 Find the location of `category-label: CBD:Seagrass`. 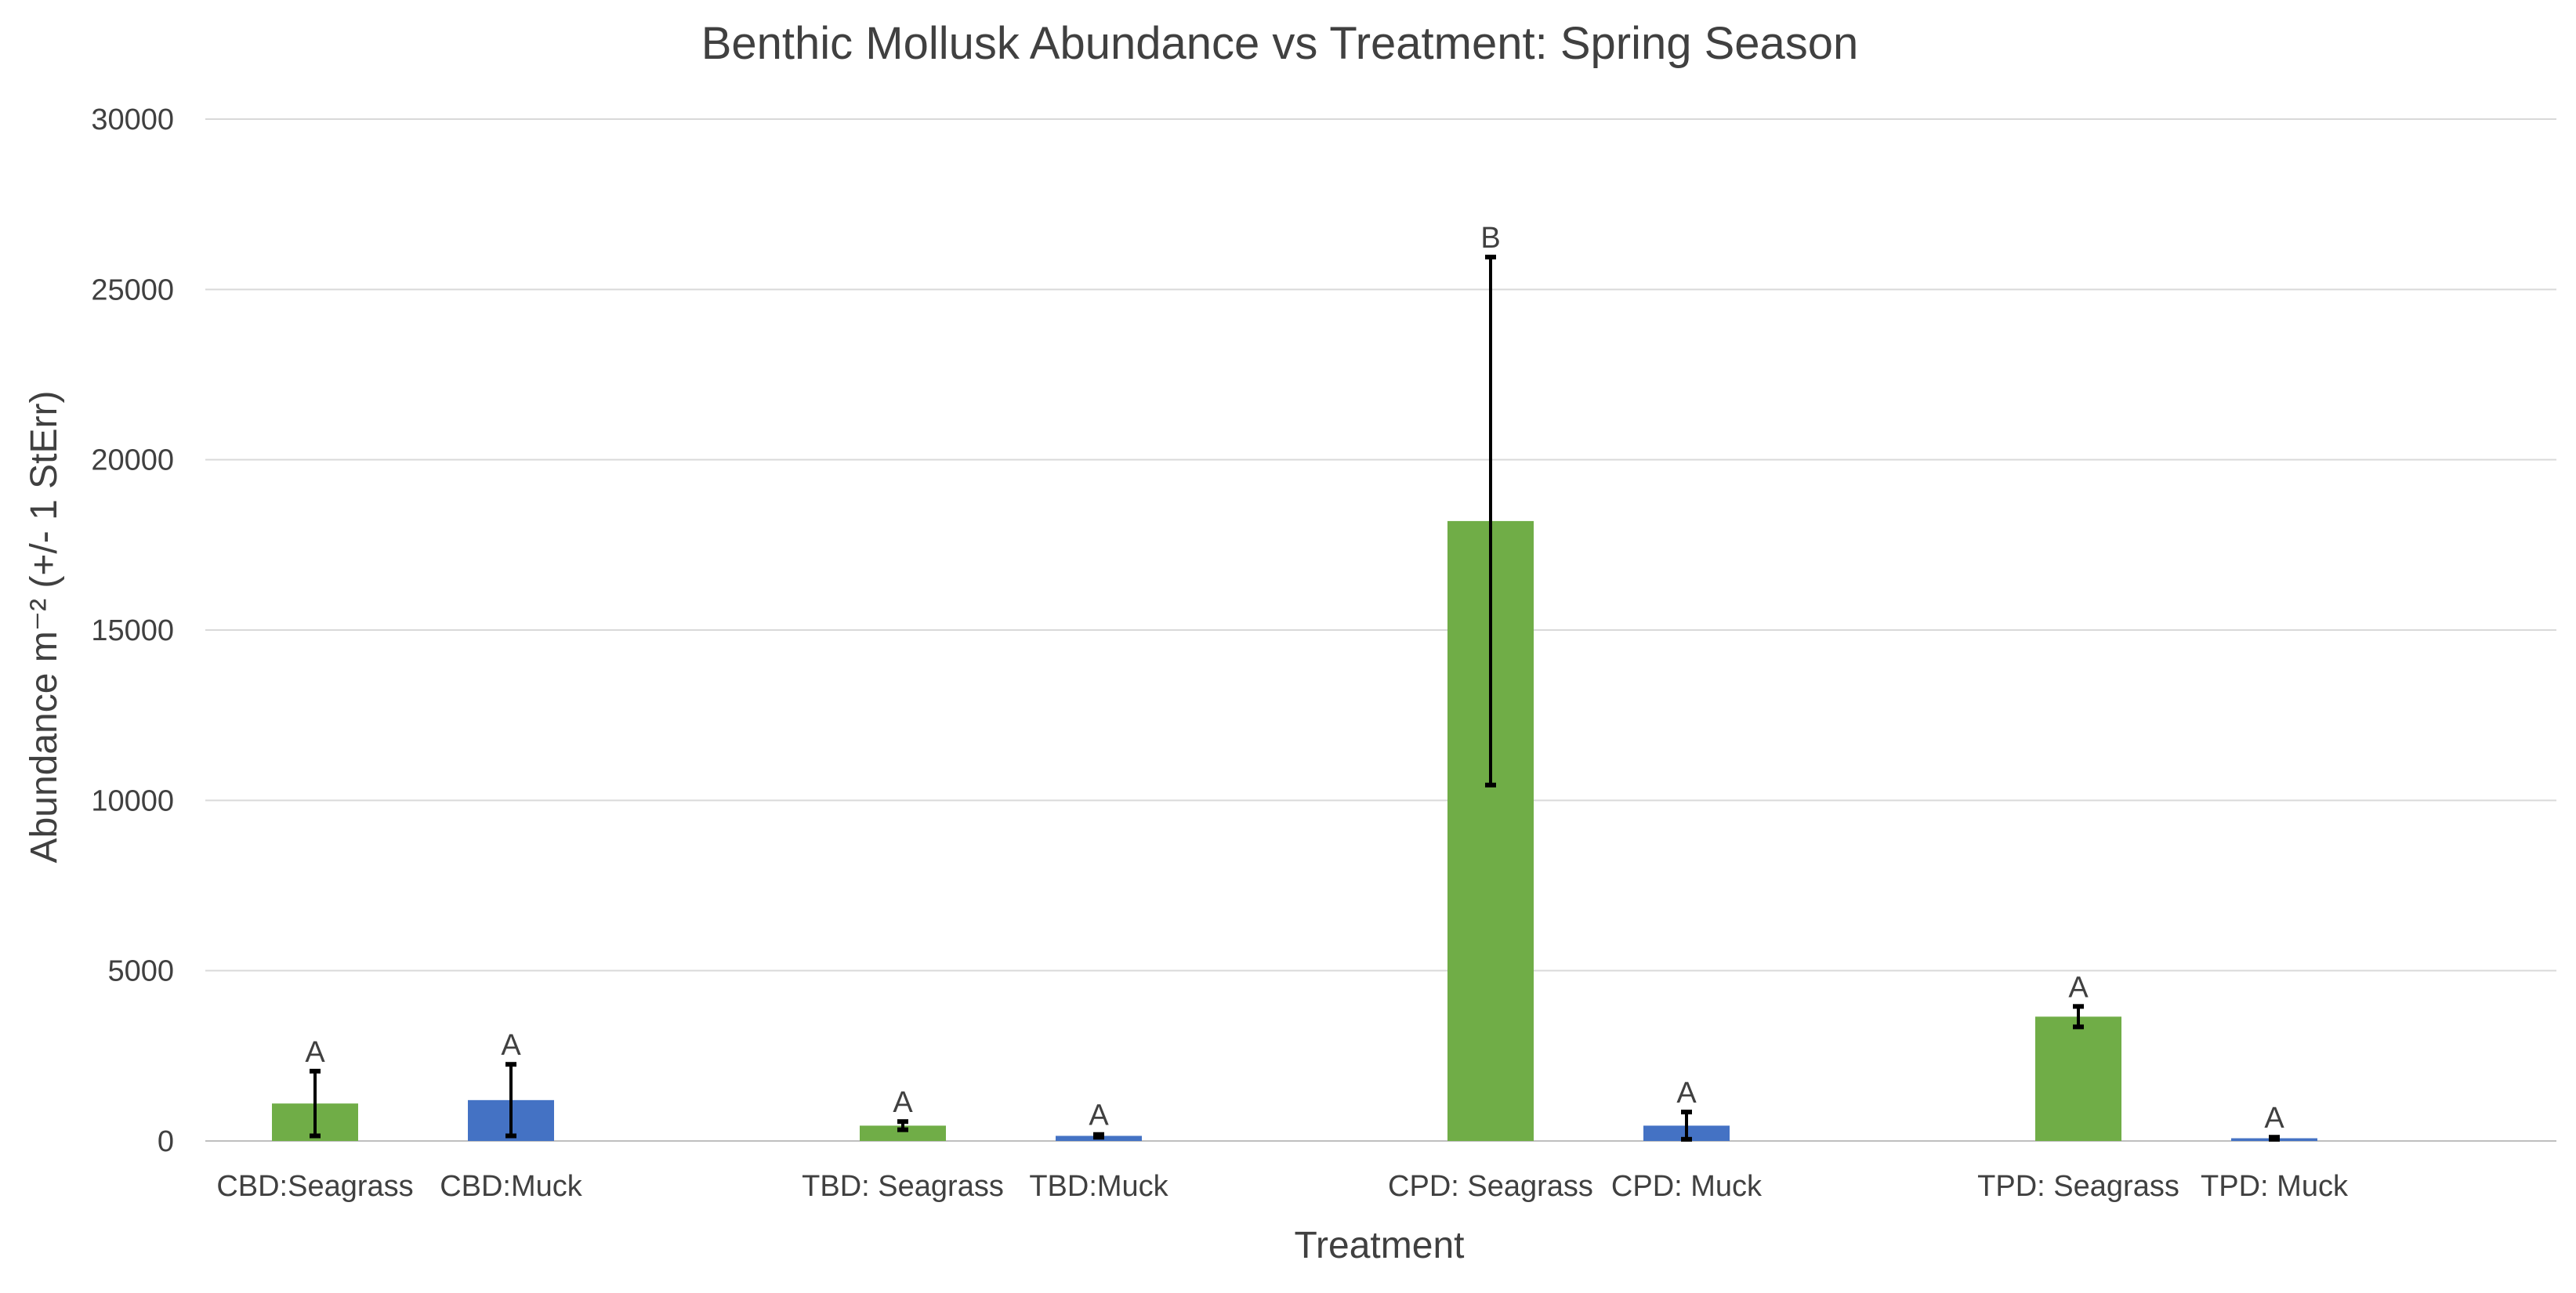

category-label: CBD:Seagrass is located at coordinates (314, 1186).